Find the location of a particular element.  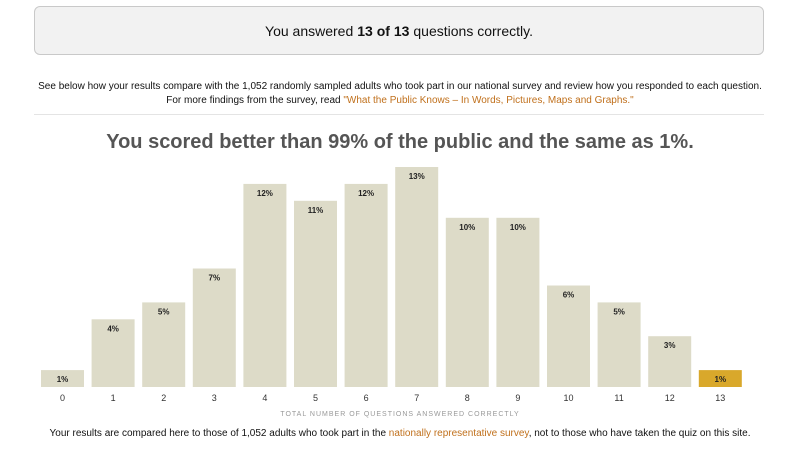

bar-value-label: 7% is located at coordinates (215, 278).